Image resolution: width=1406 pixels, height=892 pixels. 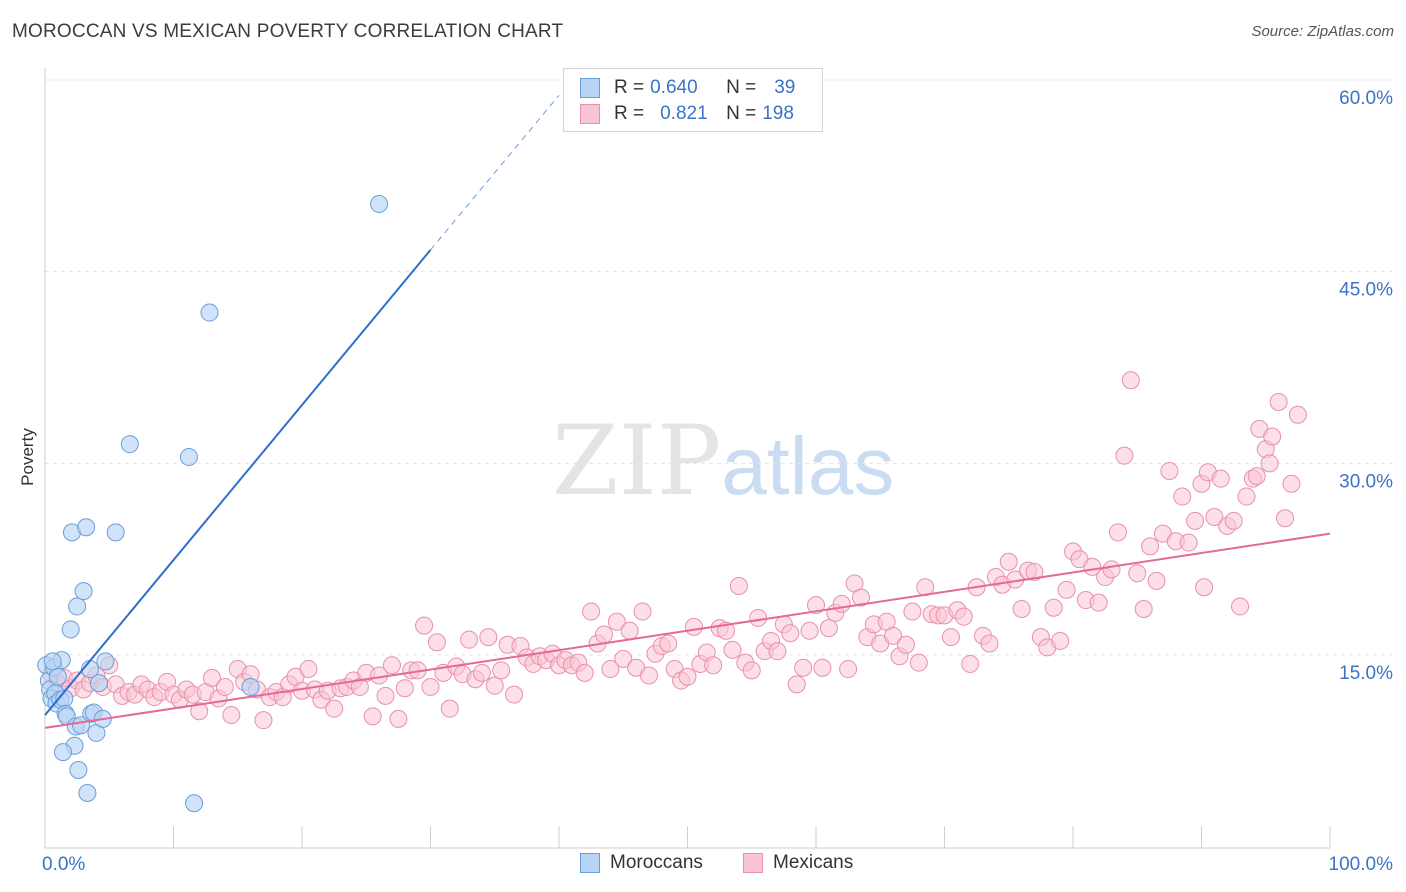 I want to click on moroccan-trend-line, so click(x=238, y=482).